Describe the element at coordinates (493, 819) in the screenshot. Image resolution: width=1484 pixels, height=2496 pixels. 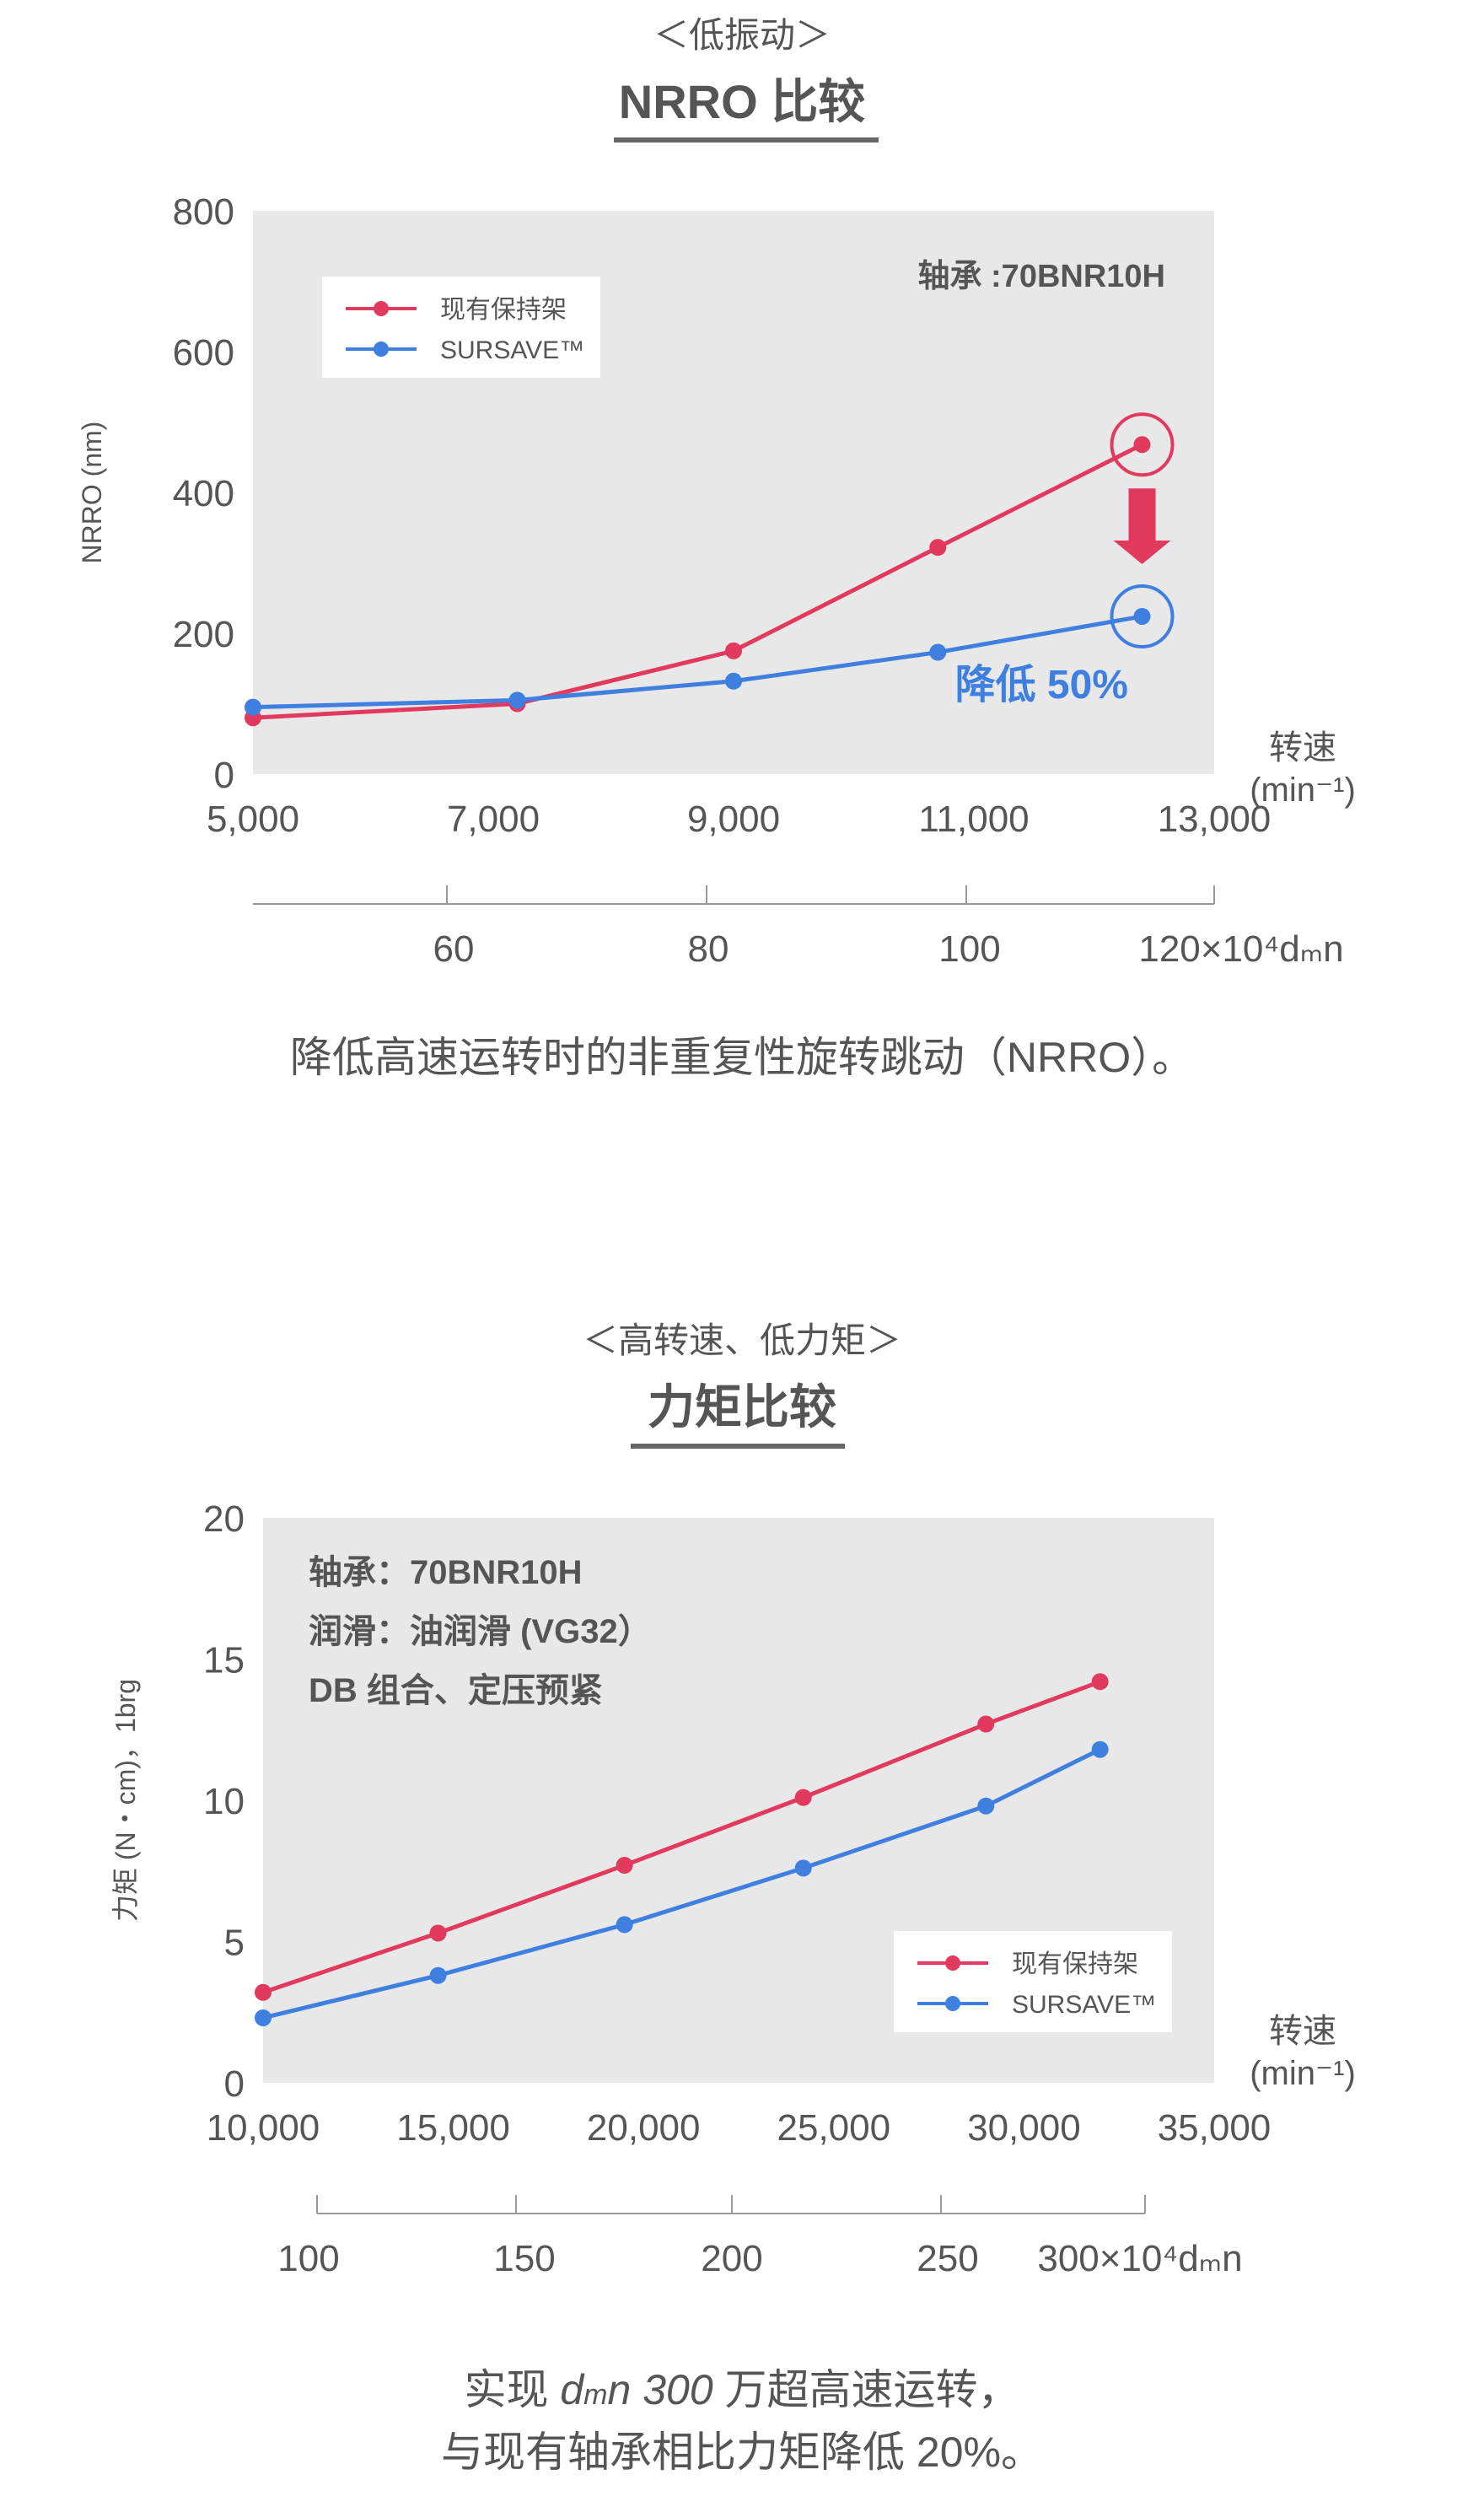
I see `x-tick-label: 7,000` at that location.